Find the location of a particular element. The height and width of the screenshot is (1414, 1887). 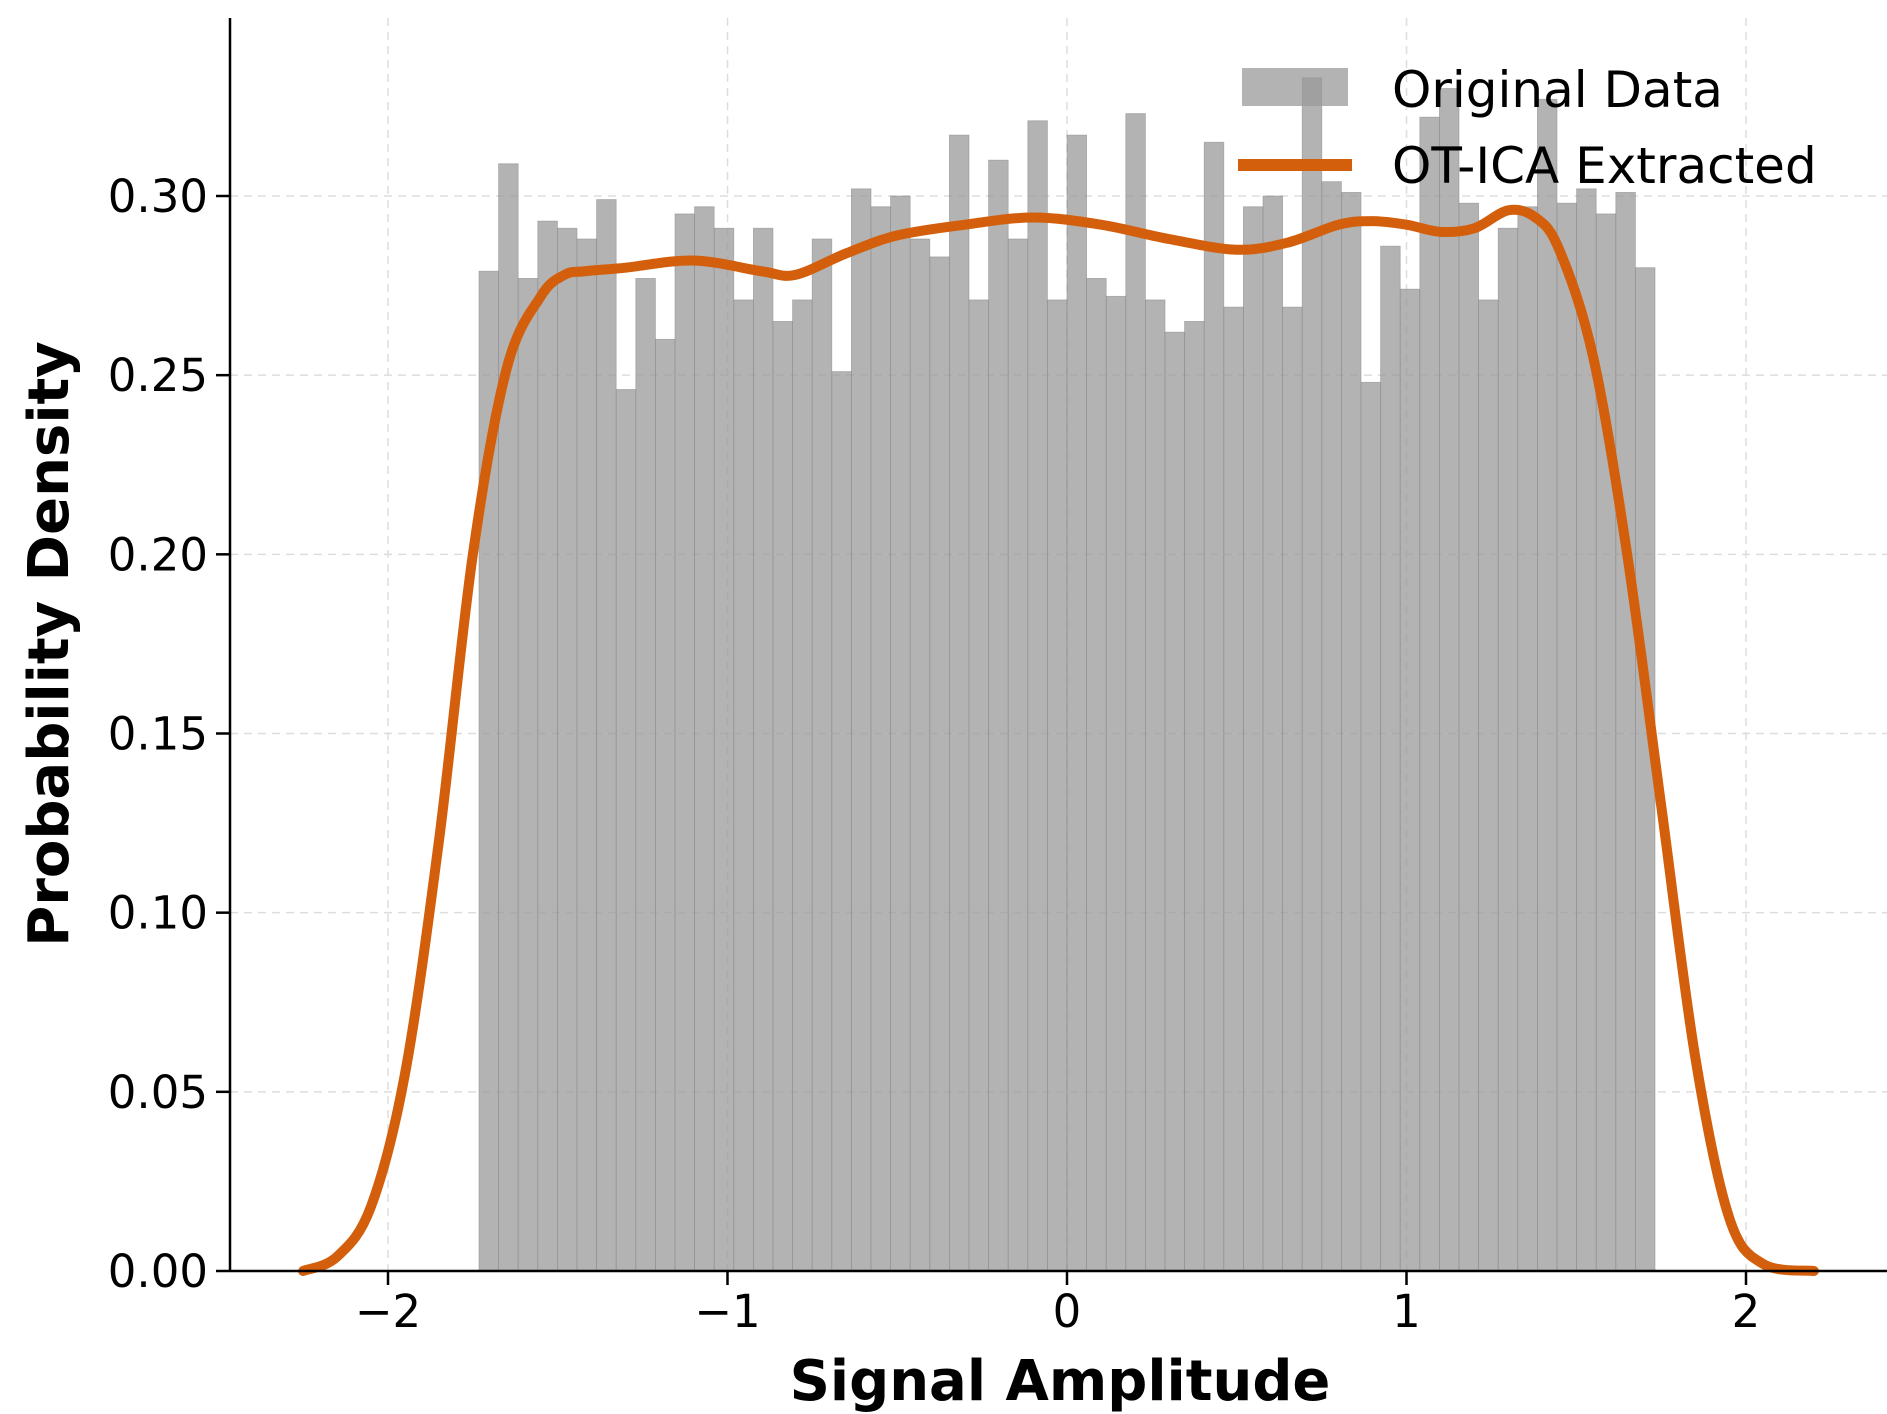

y-tick-label: 0.15 is located at coordinates (158, 734).